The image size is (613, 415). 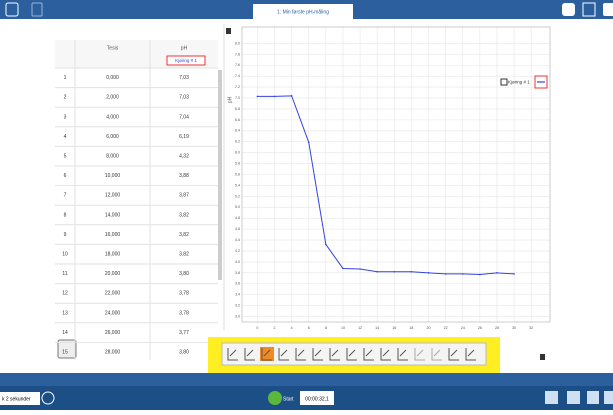 I want to click on cell: 10, so click(x=65, y=255).